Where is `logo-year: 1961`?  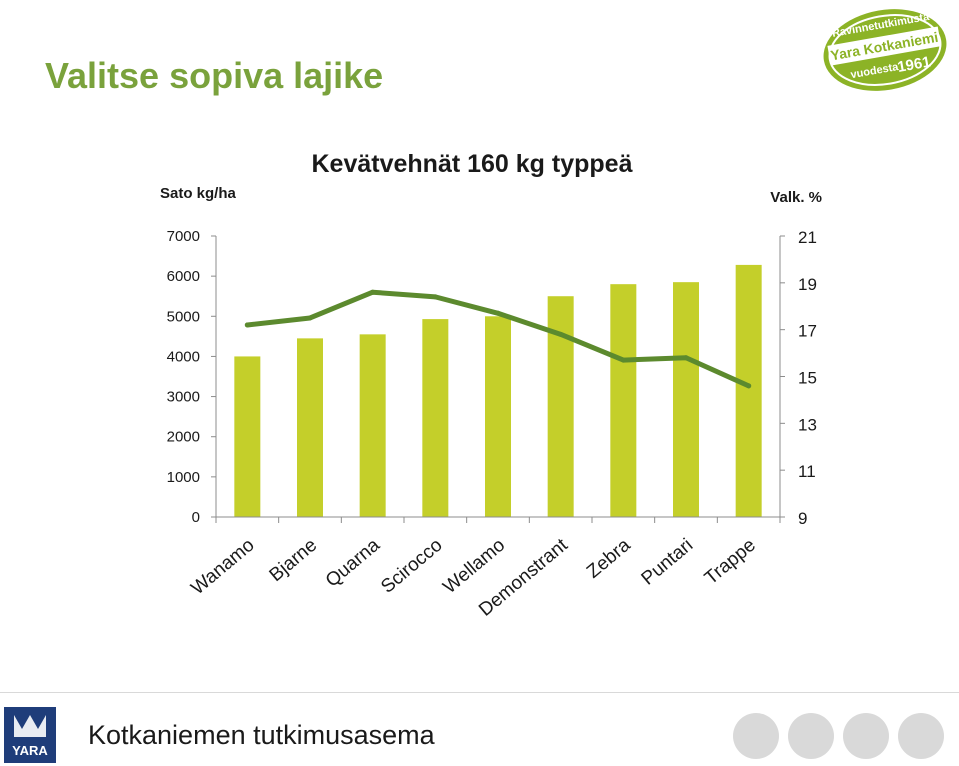 logo-year: 1961 is located at coordinates (914, 64).